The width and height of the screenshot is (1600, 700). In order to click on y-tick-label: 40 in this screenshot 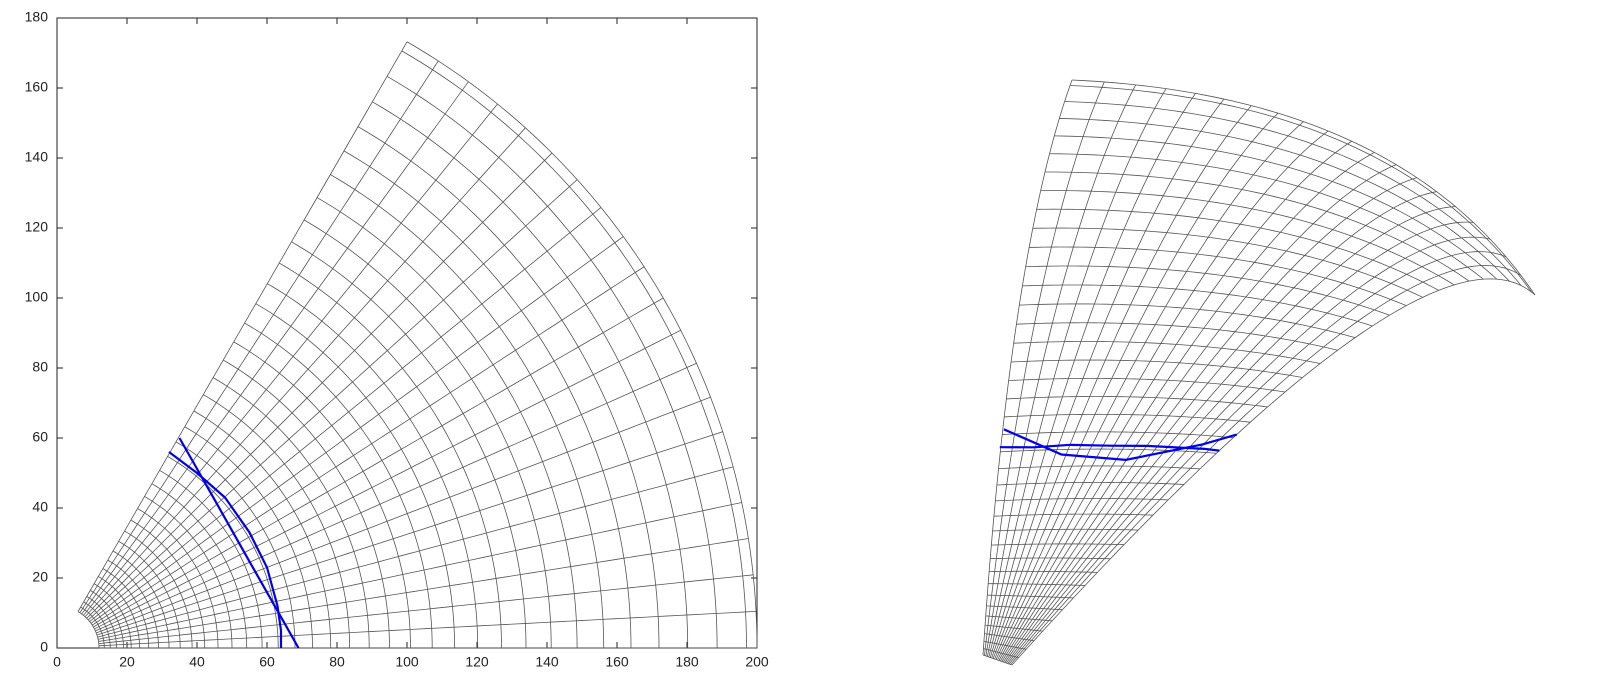, I will do `click(40, 507)`.